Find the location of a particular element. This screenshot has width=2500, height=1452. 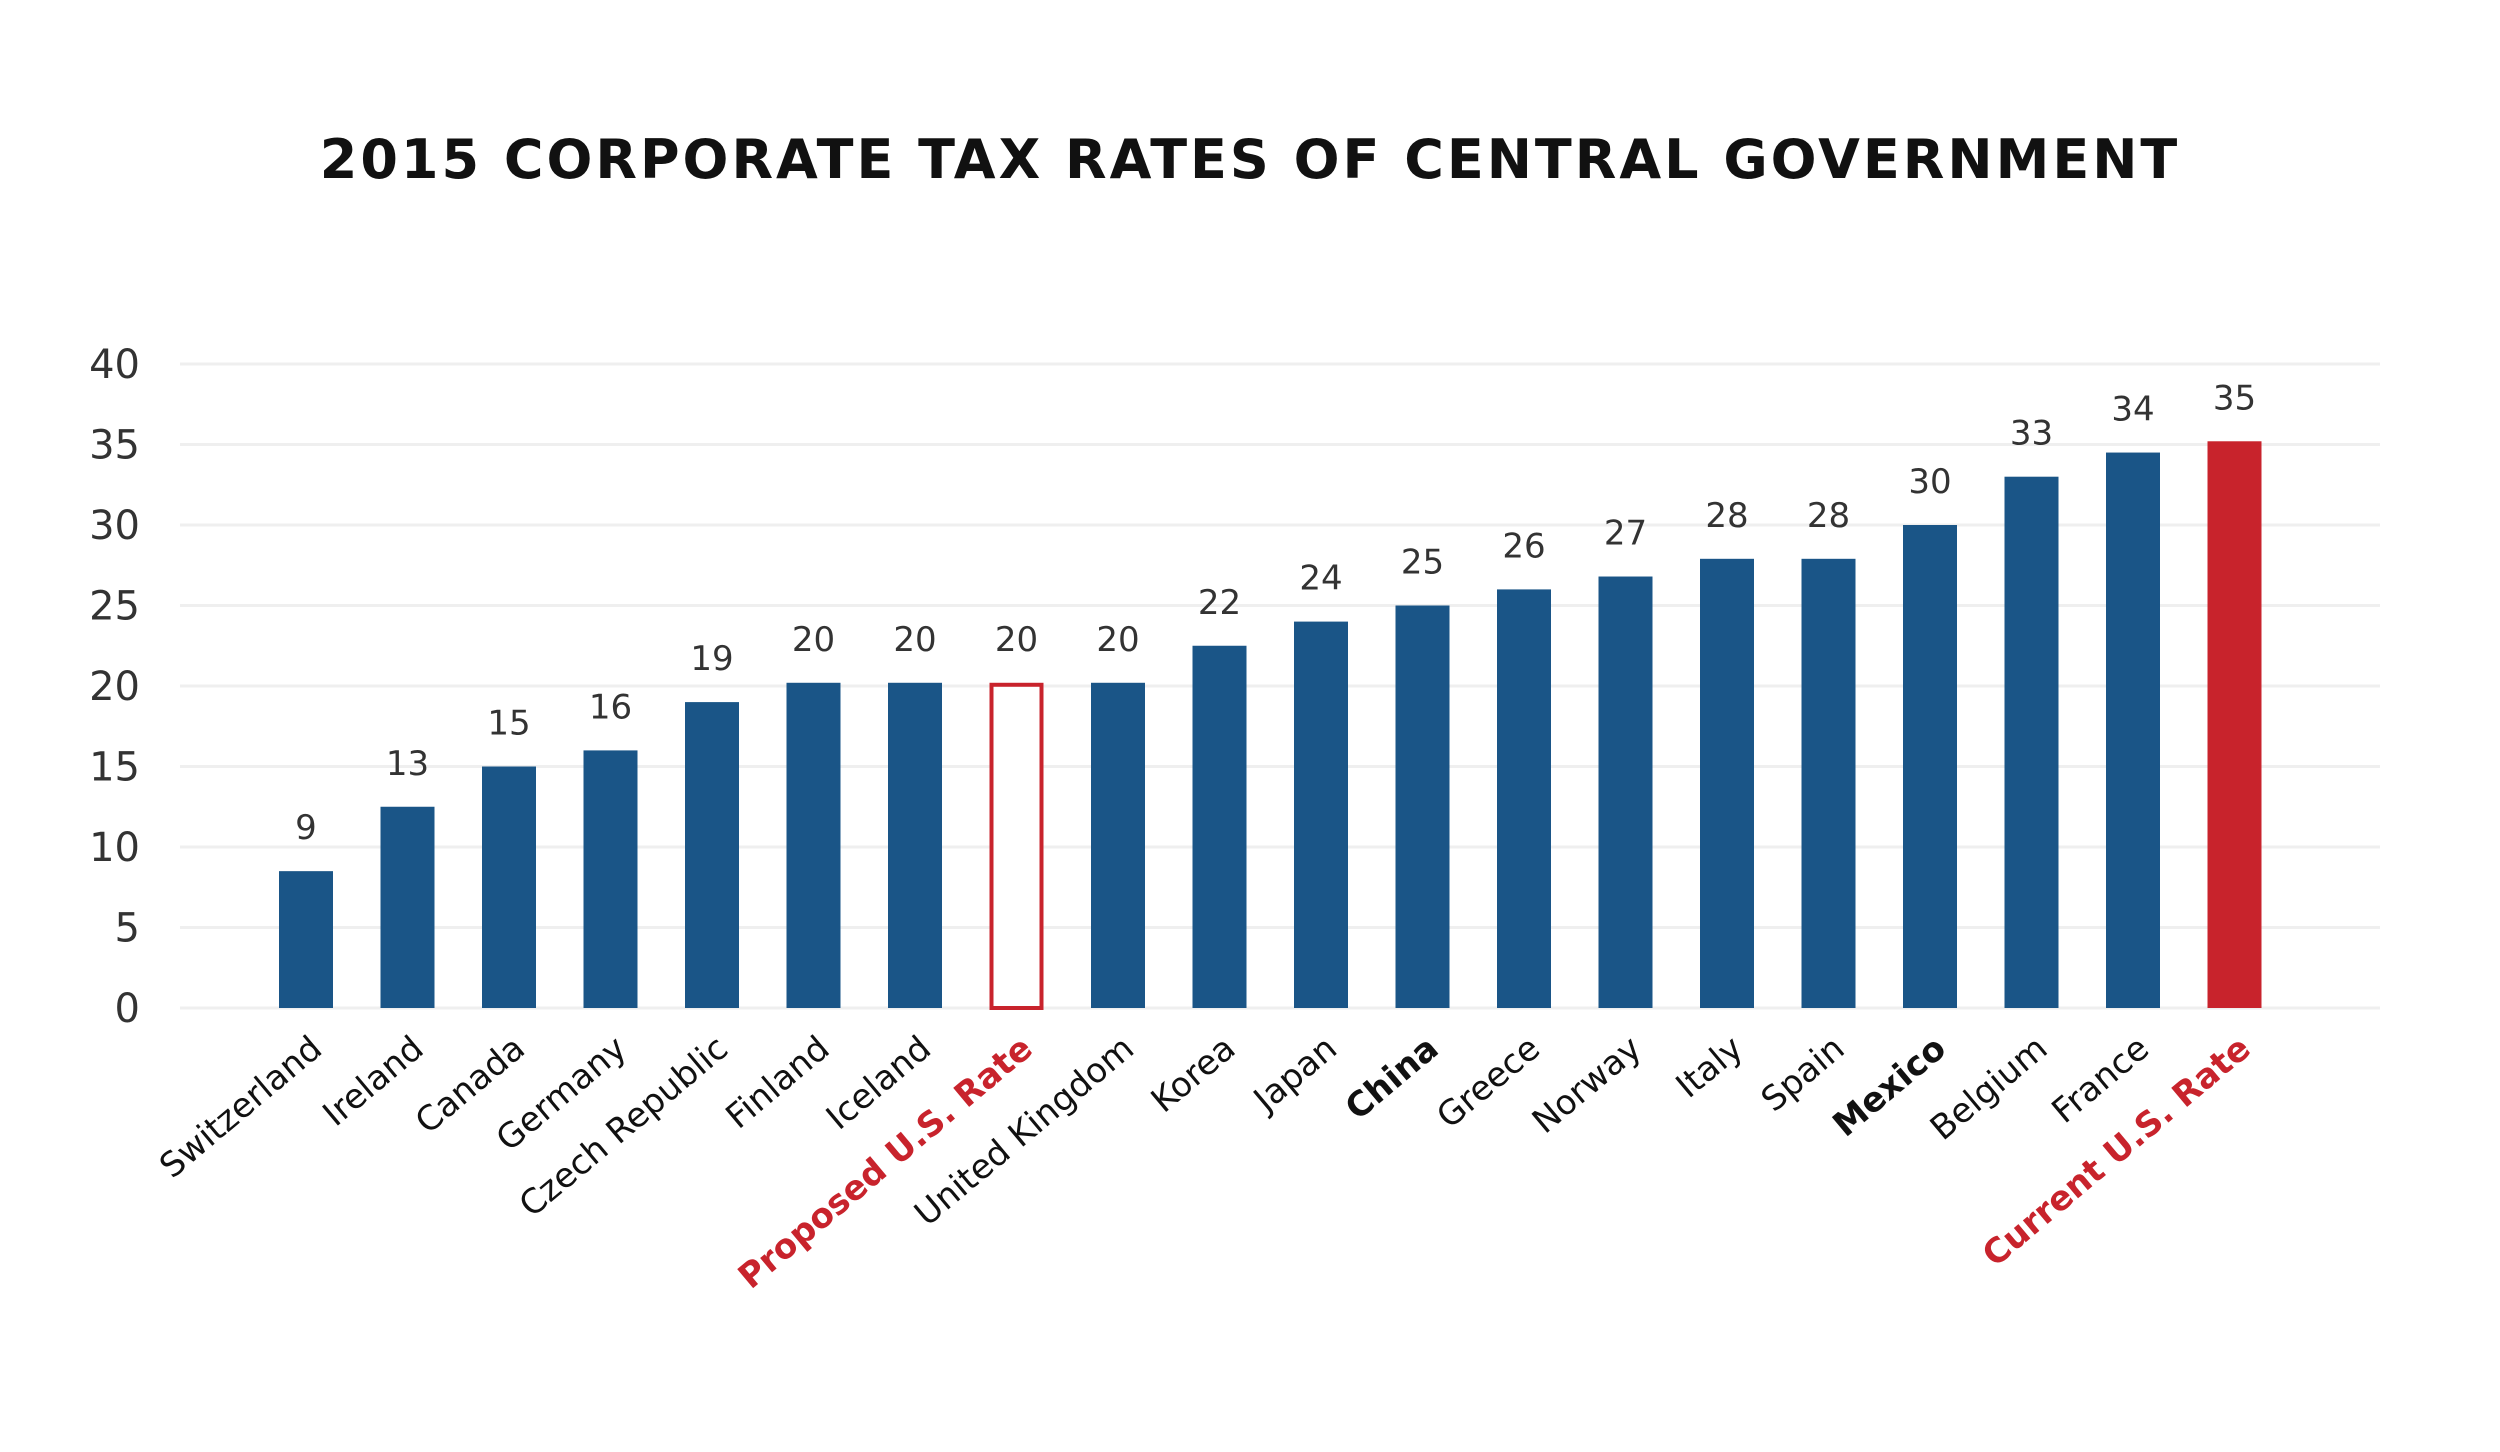

category-label: Greece is located at coordinates (1488, 1082).